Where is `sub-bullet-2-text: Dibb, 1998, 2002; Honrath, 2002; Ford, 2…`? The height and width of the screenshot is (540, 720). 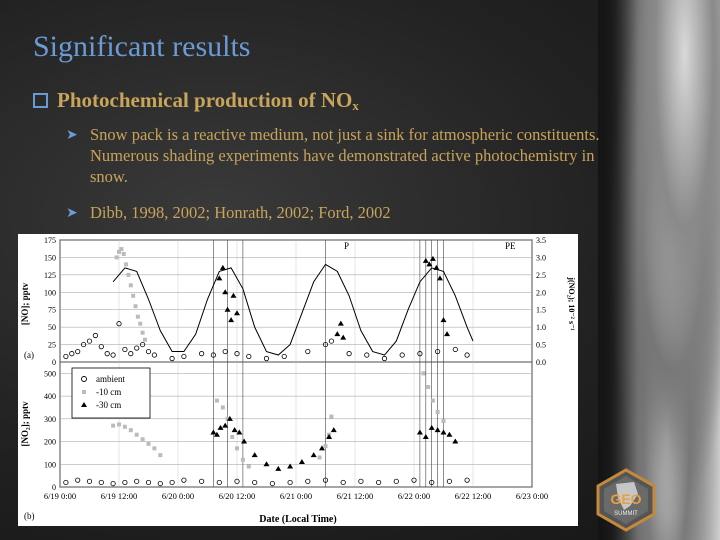
sub-bullet-2-text: Dibb, 1998, 2002; Honrath, 2002; Ford, 2… is located at coordinates (240, 212).